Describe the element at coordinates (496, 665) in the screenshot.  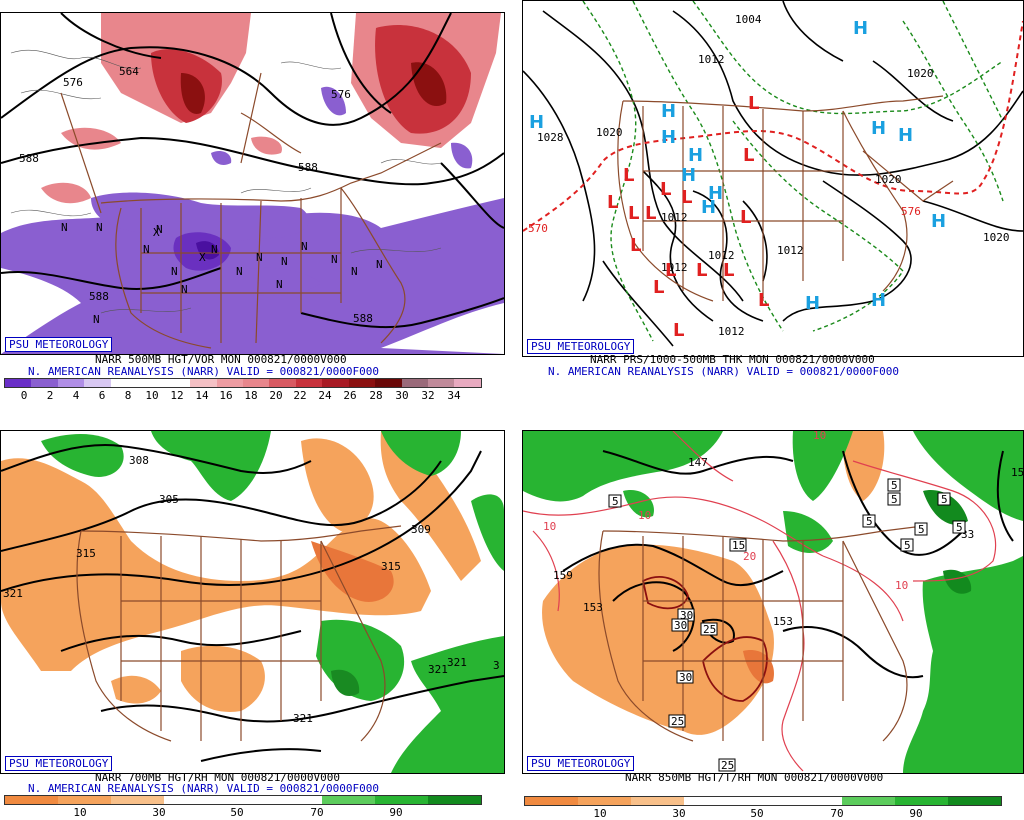
I see `contour-label: 3` at that location.